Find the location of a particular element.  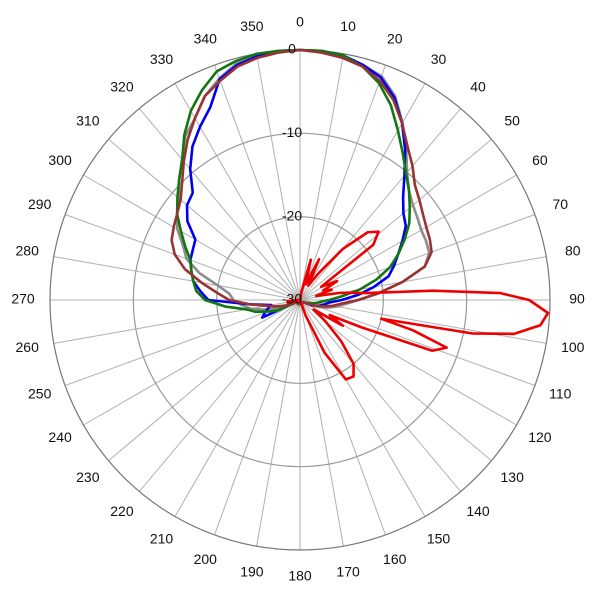

angle-tick-label: 220 is located at coordinates (122, 511).